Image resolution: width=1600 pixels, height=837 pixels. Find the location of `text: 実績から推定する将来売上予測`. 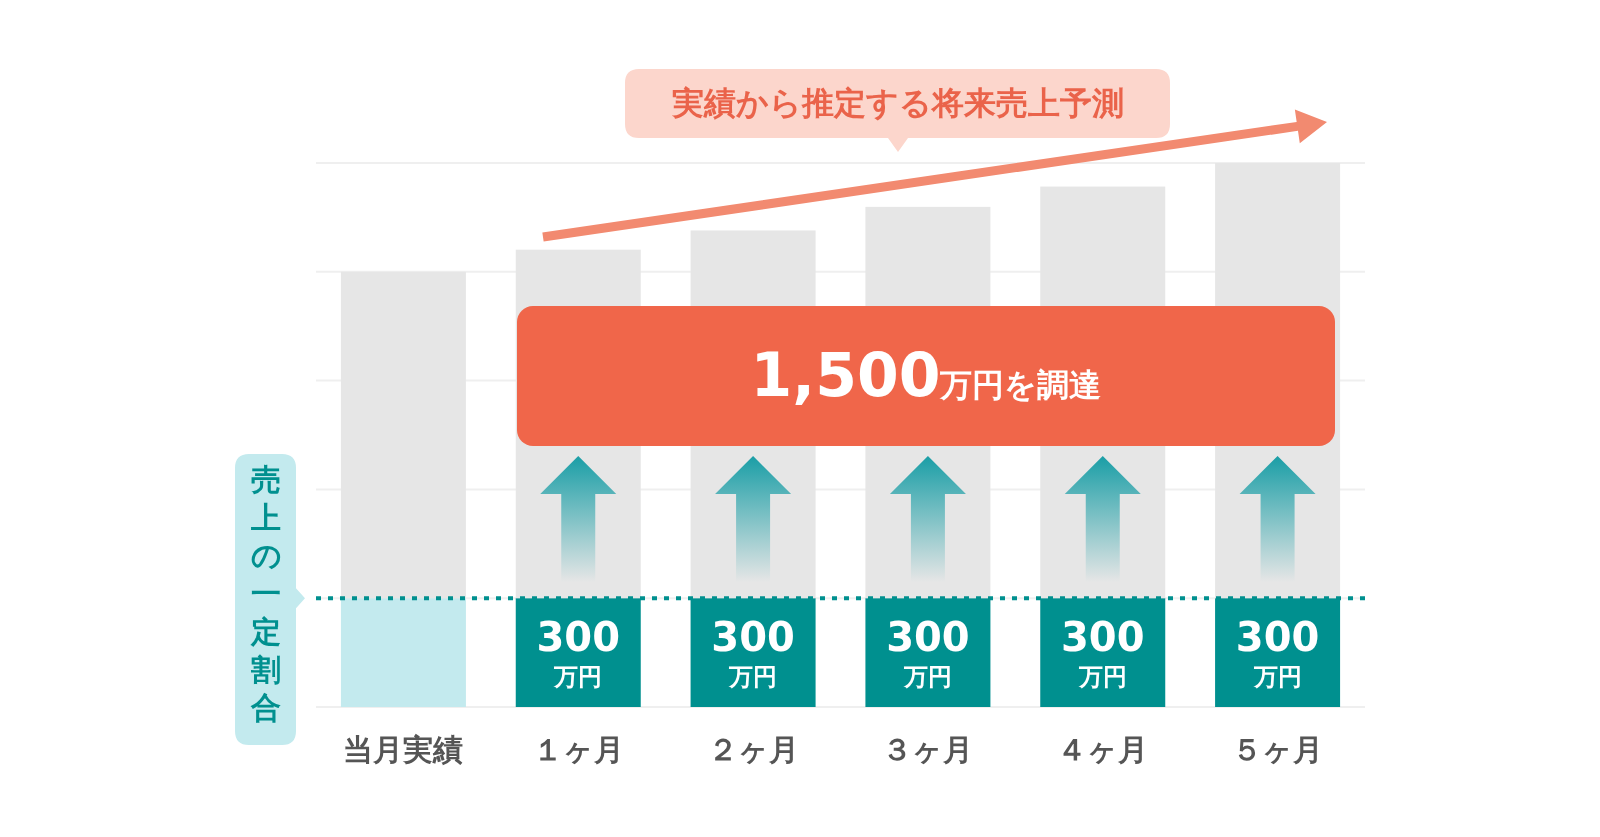

text: 実績から推定する将来売上予測 is located at coordinates (897, 103).